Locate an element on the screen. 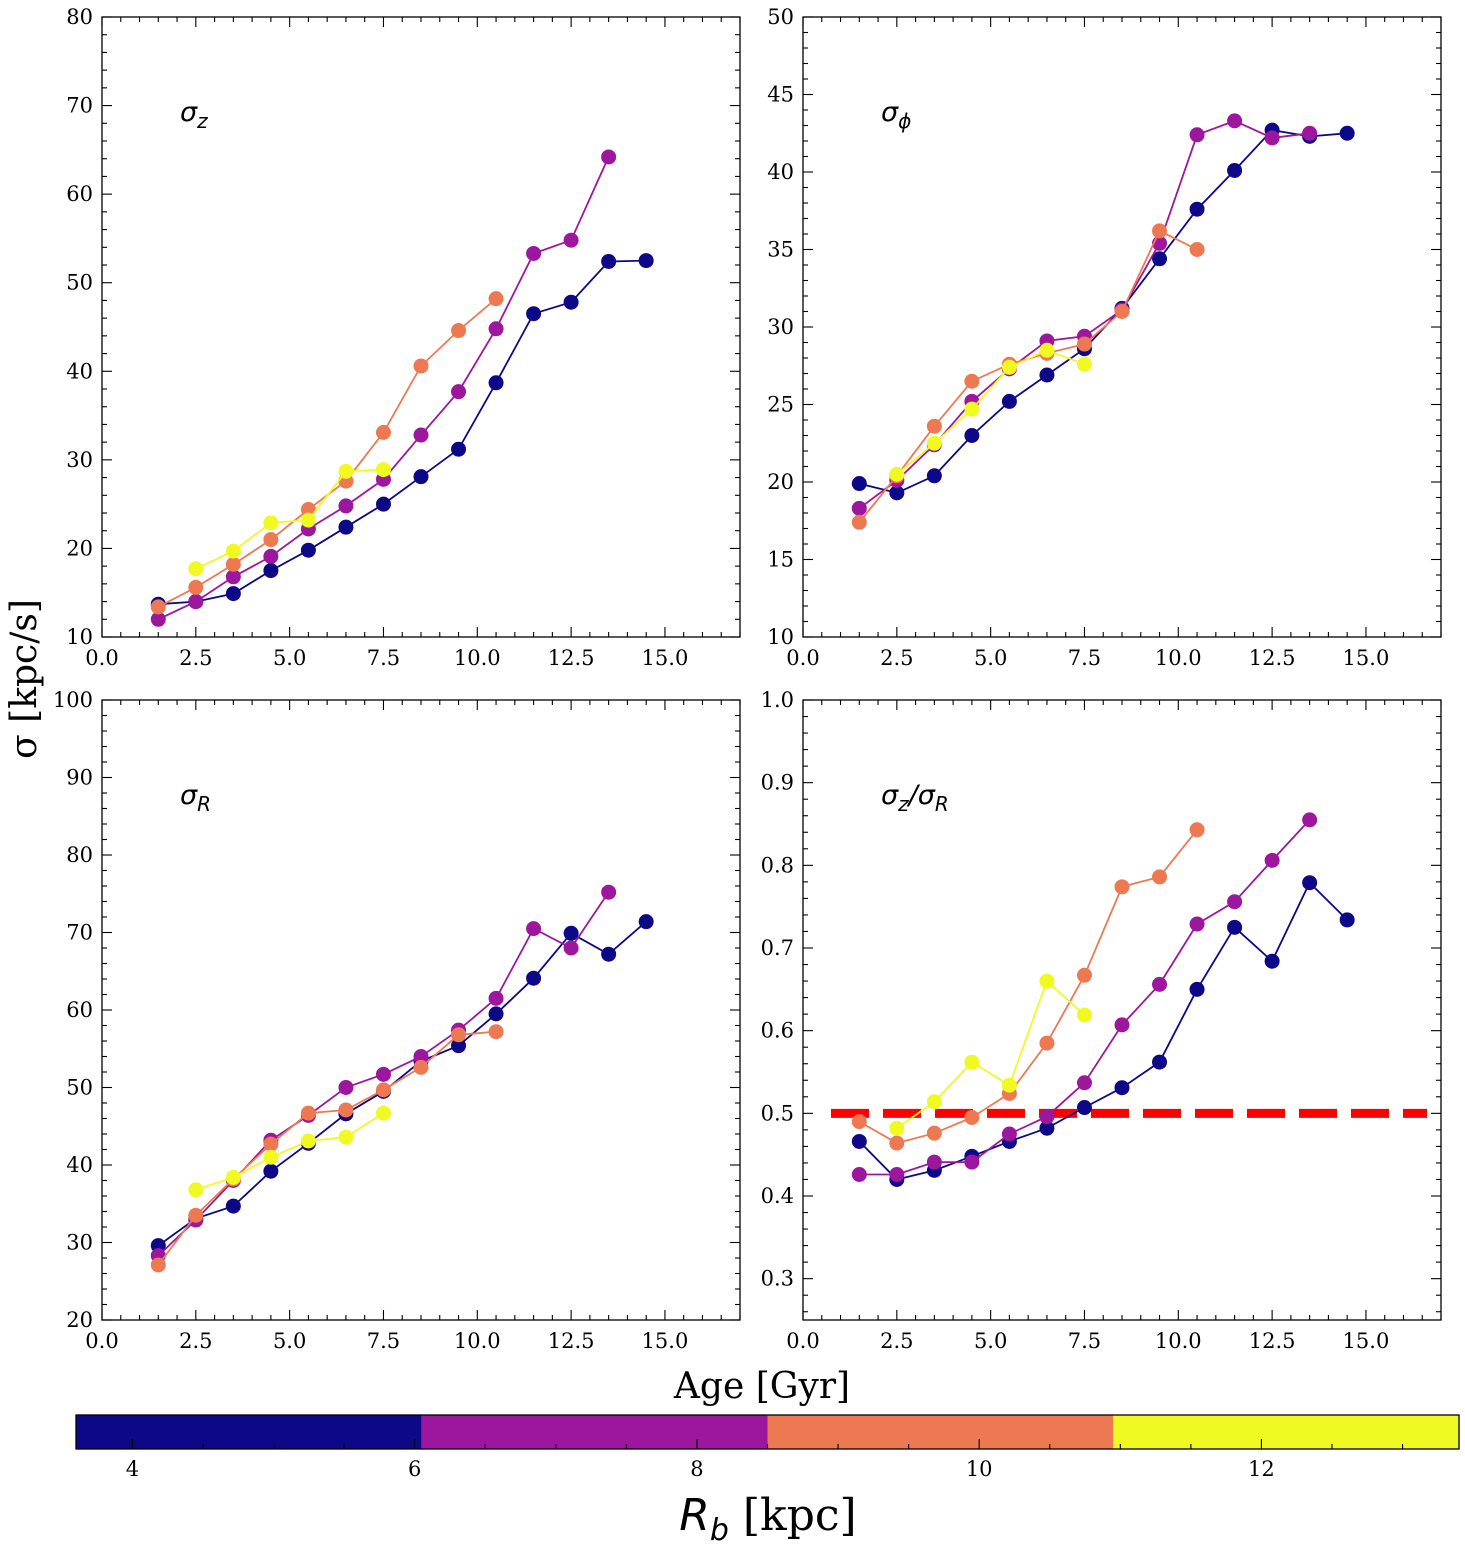 This screenshot has height=1549, width=1465. y-tick-label: 45 is located at coordinates (780, 95).